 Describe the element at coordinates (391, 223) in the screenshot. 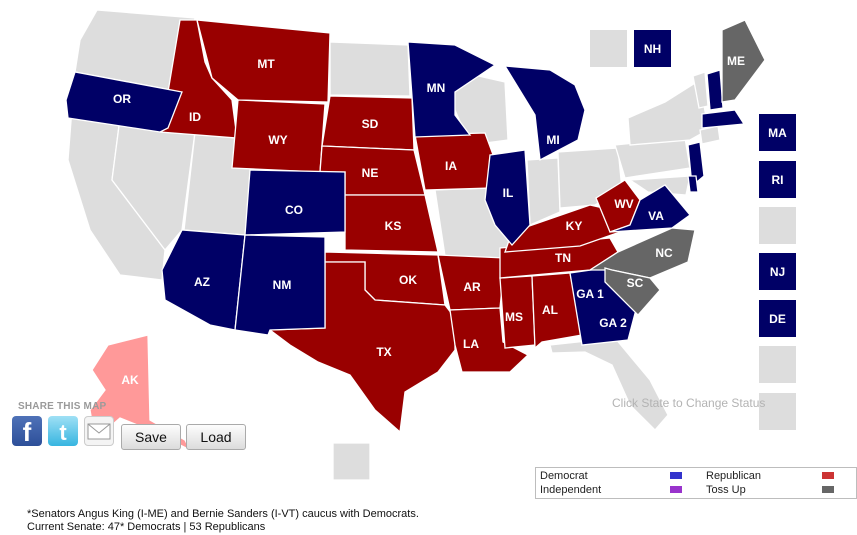

I see `state-ks` at that location.